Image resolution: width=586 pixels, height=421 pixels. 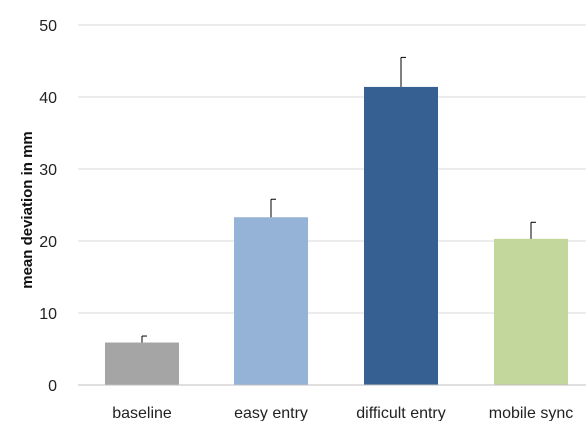 I want to click on bar-difficult-entry, so click(x=401, y=236).